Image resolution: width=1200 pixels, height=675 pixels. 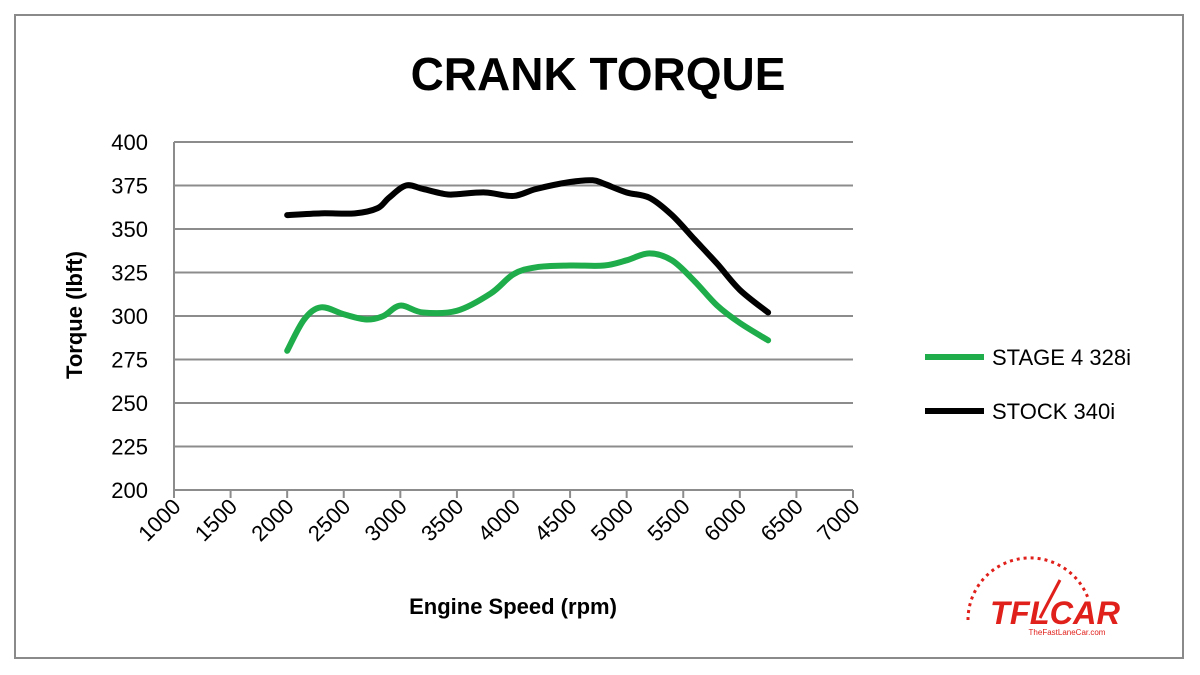 I want to click on x-tick-label: 4000, so click(x=499, y=520).